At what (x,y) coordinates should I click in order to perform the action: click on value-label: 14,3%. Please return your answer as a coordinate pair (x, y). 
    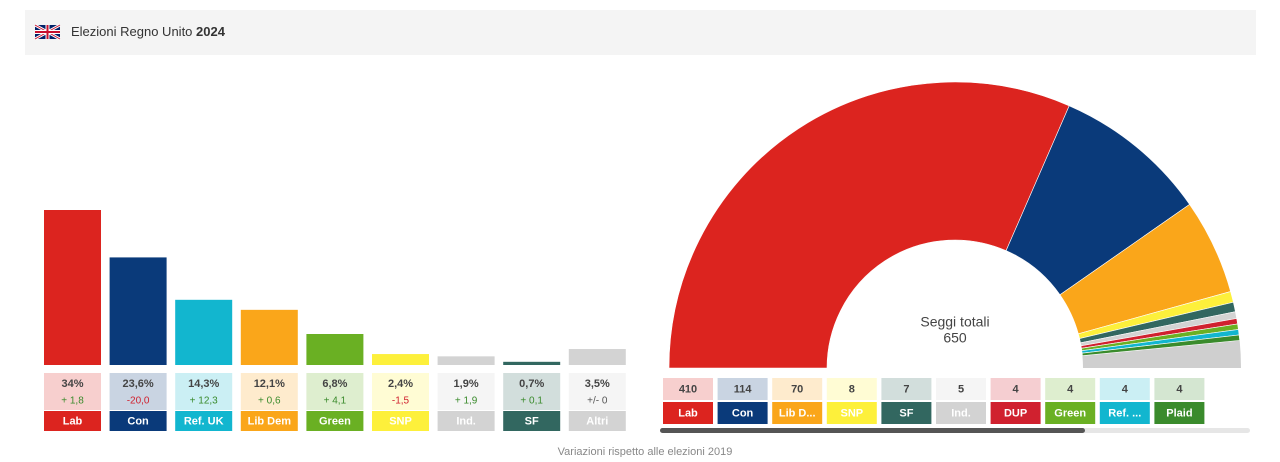
    Looking at the image, I should click on (203, 384).